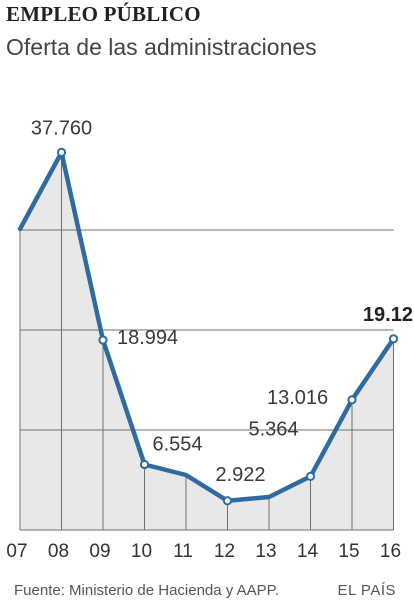 The height and width of the screenshot is (610, 414). Describe the element at coordinates (99, 551) in the screenshot. I see `x-tick-label-09: 09` at that location.